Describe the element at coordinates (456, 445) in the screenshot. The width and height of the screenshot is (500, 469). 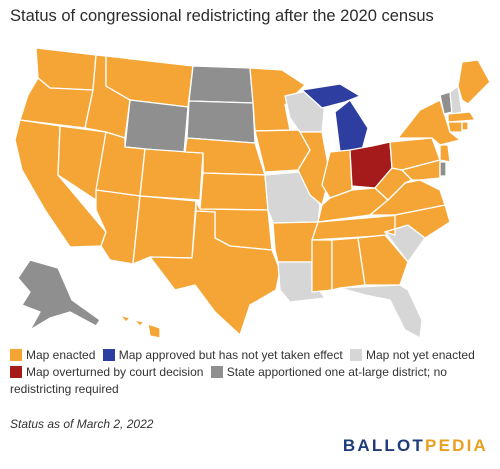
I see `logo-part-pedia: PEDIA` at that location.